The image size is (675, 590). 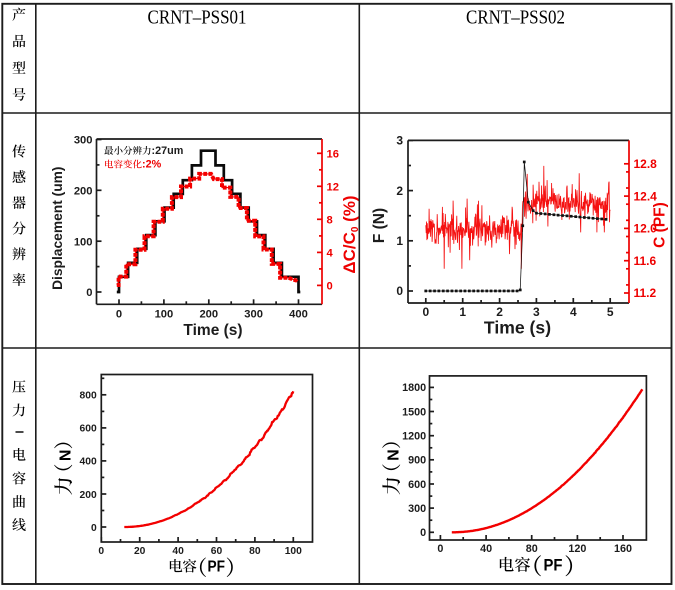 What do you see at coordinates (645, 261) in the screenshot?
I see `svg-text: 11.6` at bounding box center [645, 261].